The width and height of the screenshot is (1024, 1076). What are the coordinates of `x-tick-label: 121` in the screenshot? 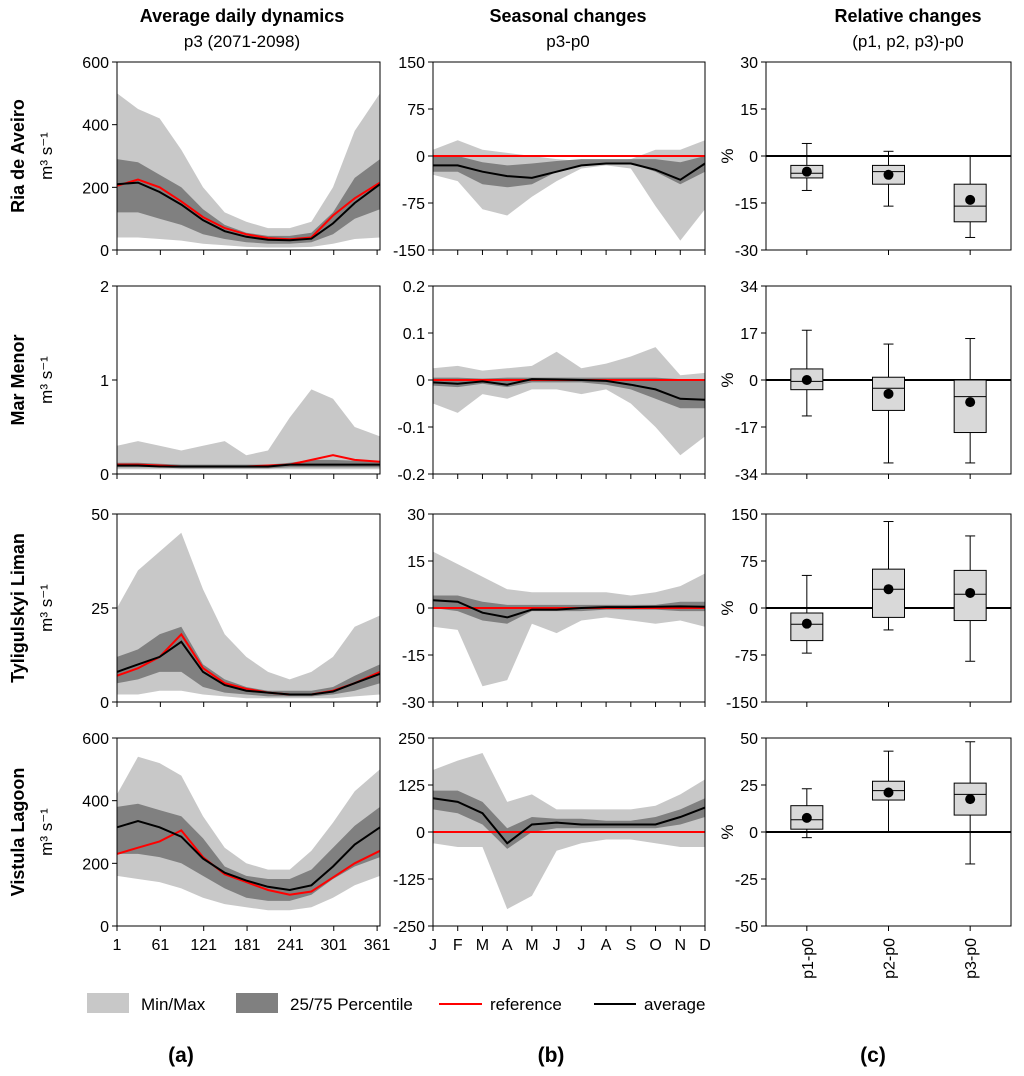 It's located at (203, 945).